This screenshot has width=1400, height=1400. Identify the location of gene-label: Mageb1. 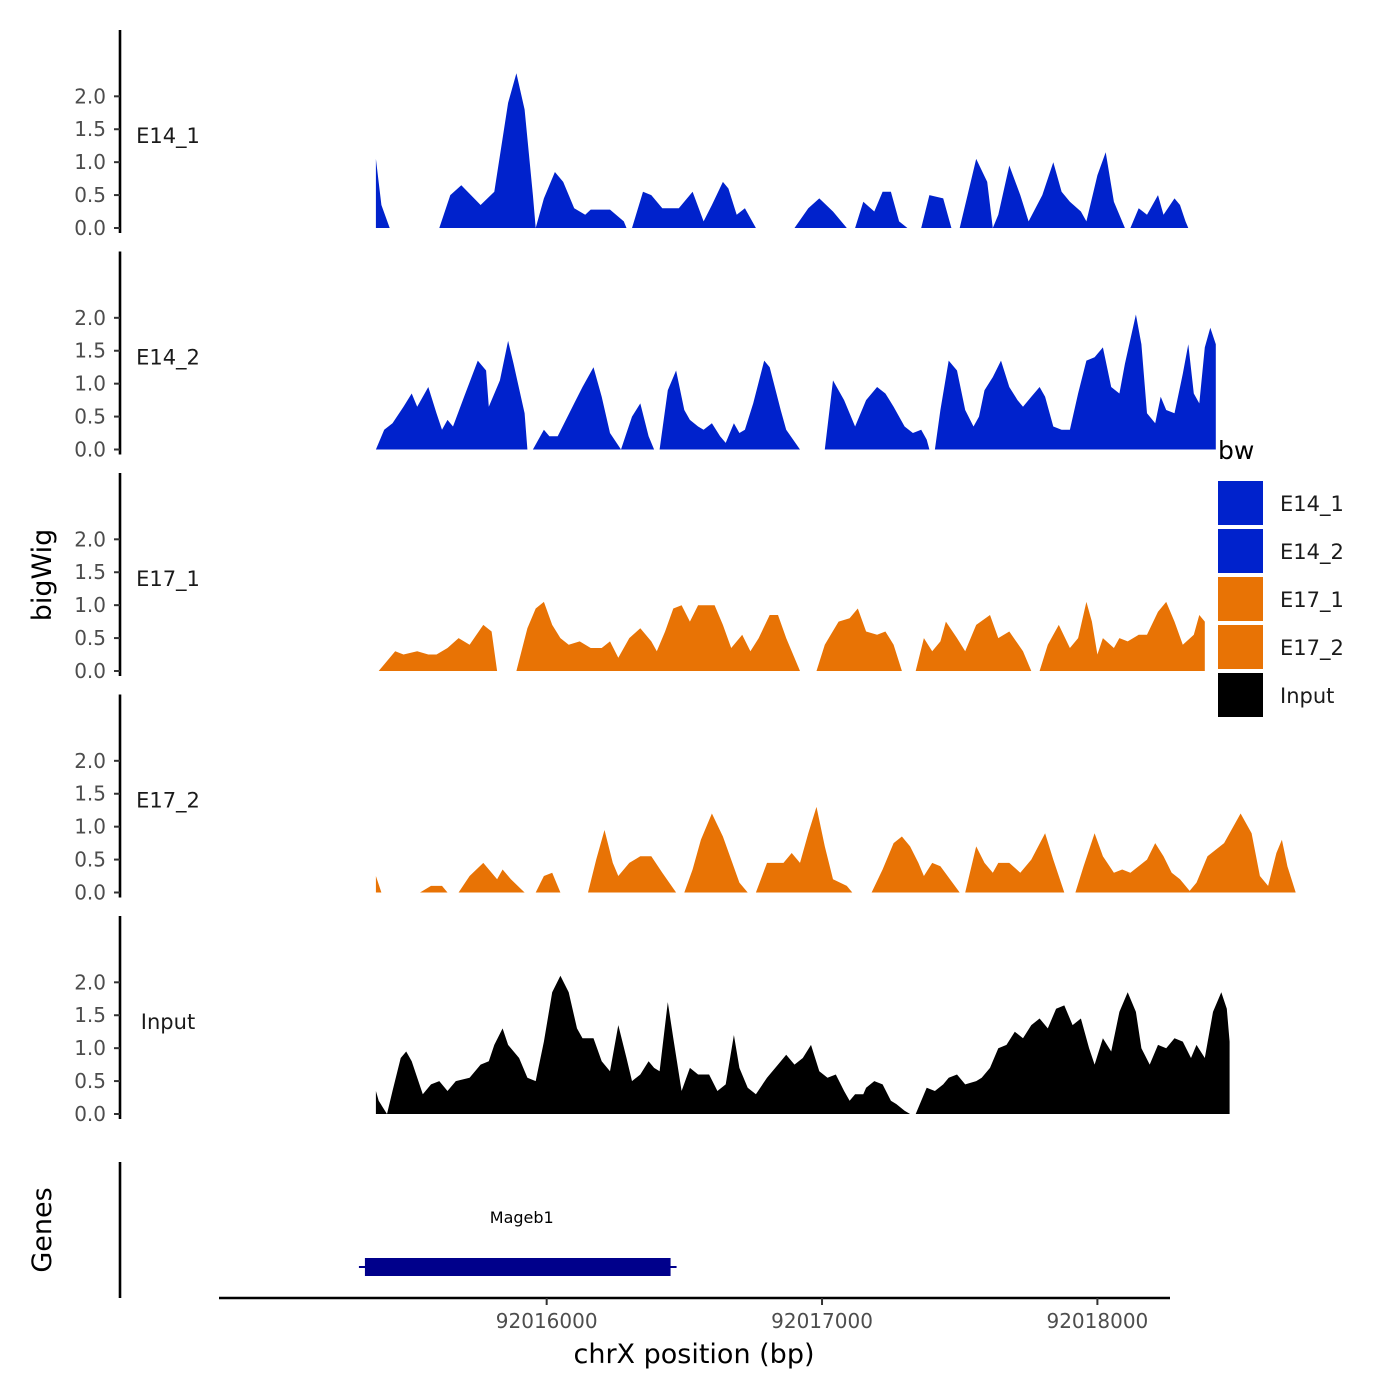
(522, 1217).